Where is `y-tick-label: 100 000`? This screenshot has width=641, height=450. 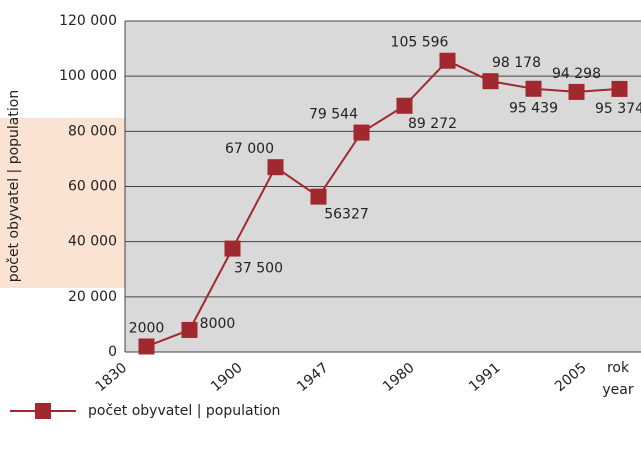
y-tick-label: 100 000 is located at coordinates (88, 76).